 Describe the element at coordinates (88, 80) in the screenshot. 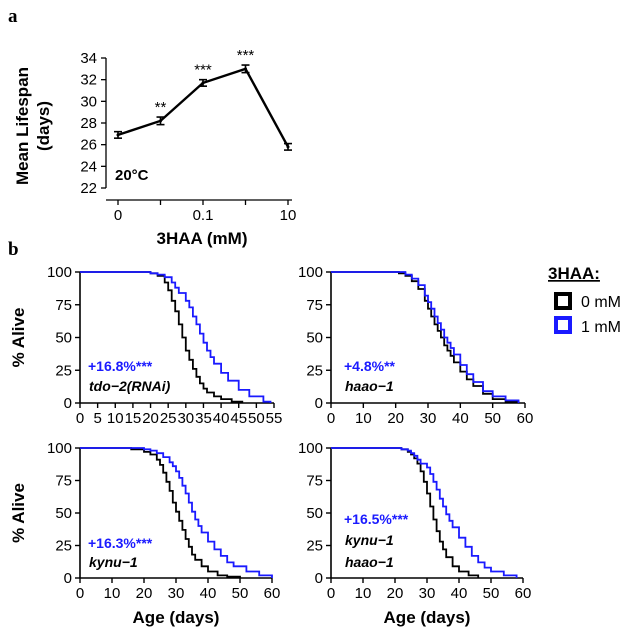

I see `y-tick-label: 32` at that location.